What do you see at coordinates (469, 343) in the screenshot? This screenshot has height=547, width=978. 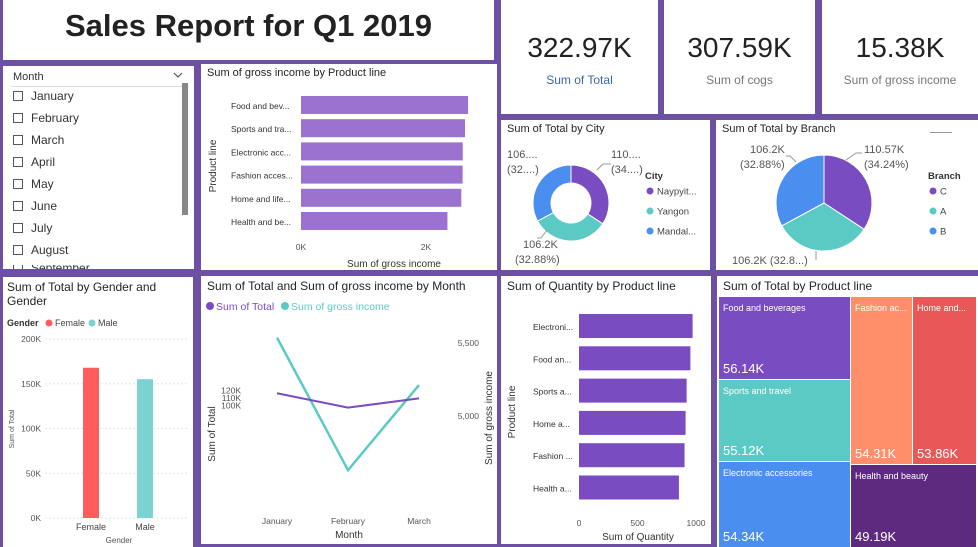 I see `y2-tick-label: 5,500` at bounding box center [469, 343].